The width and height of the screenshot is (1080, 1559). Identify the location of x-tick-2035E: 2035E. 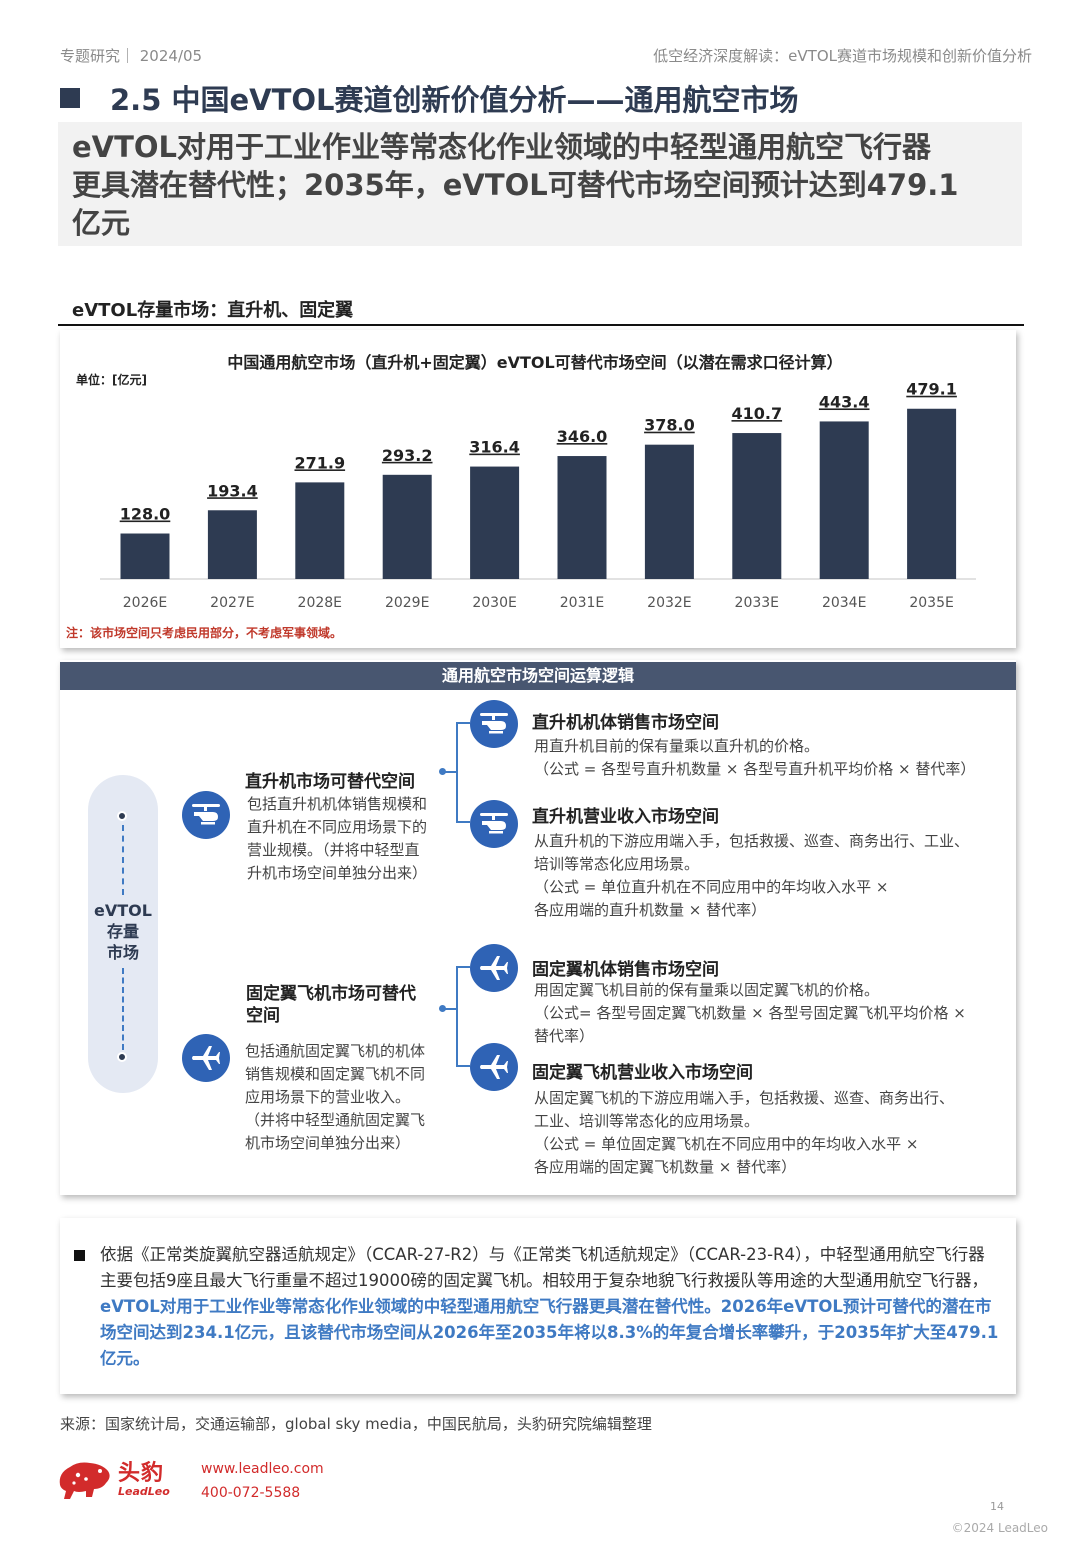
(931, 603).